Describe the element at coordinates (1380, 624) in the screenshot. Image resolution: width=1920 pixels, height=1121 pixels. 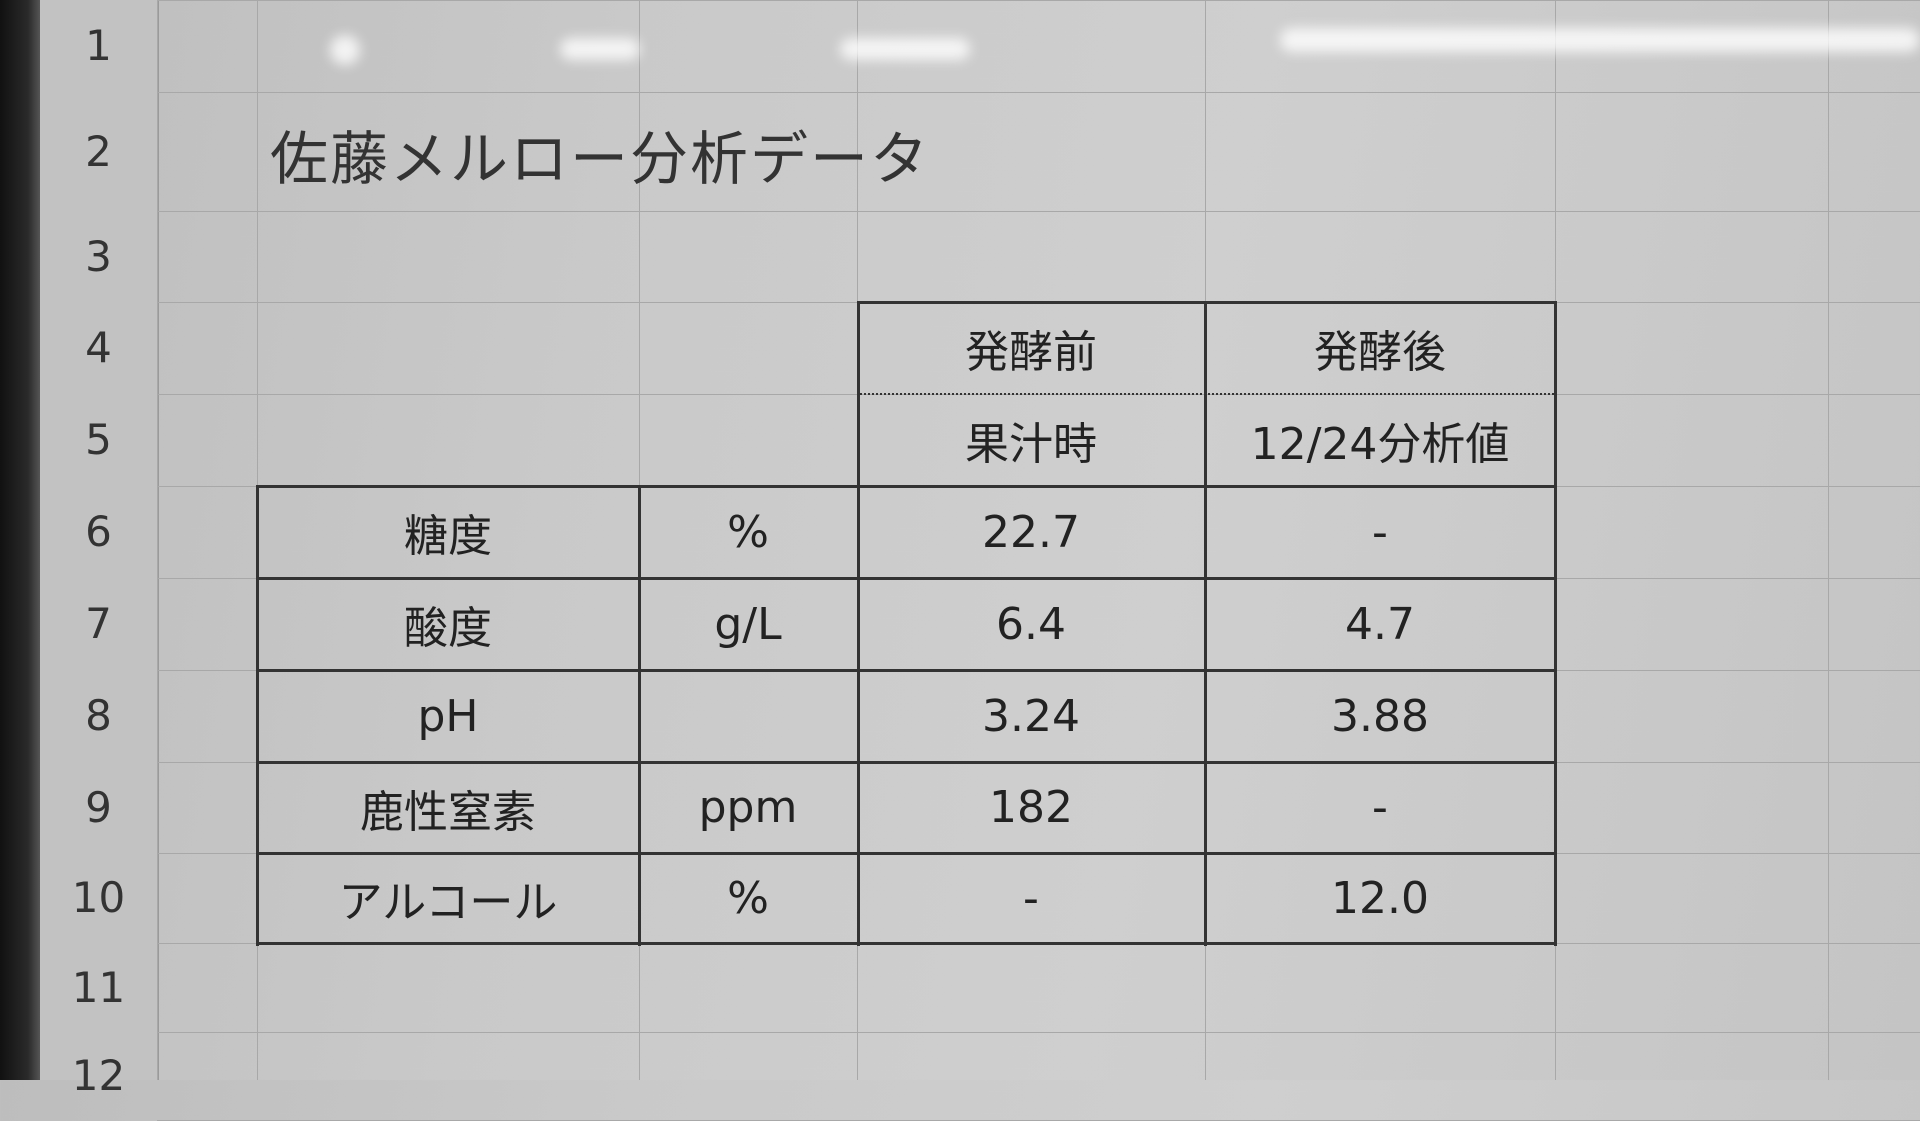
I see `cell-after: 4.7` at that location.